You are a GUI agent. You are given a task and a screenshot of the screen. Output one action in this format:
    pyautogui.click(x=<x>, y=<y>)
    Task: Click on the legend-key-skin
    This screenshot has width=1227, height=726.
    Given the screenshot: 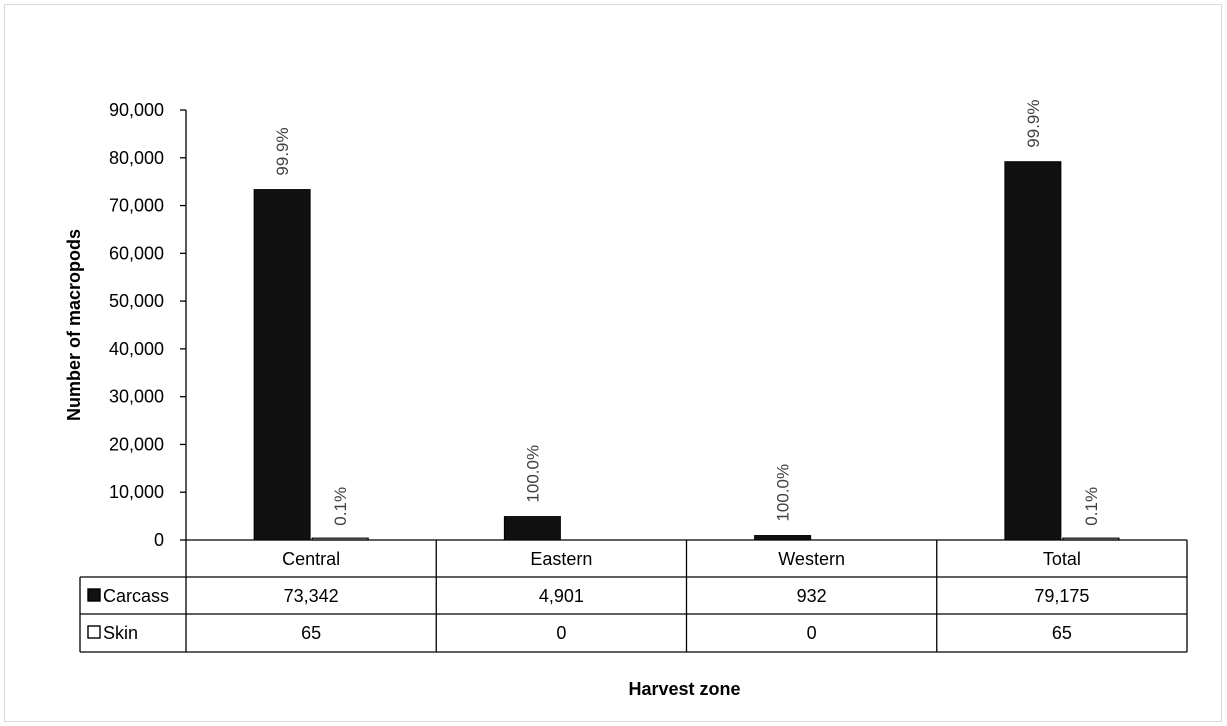 What is the action you would take?
    pyautogui.click(x=94, y=632)
    